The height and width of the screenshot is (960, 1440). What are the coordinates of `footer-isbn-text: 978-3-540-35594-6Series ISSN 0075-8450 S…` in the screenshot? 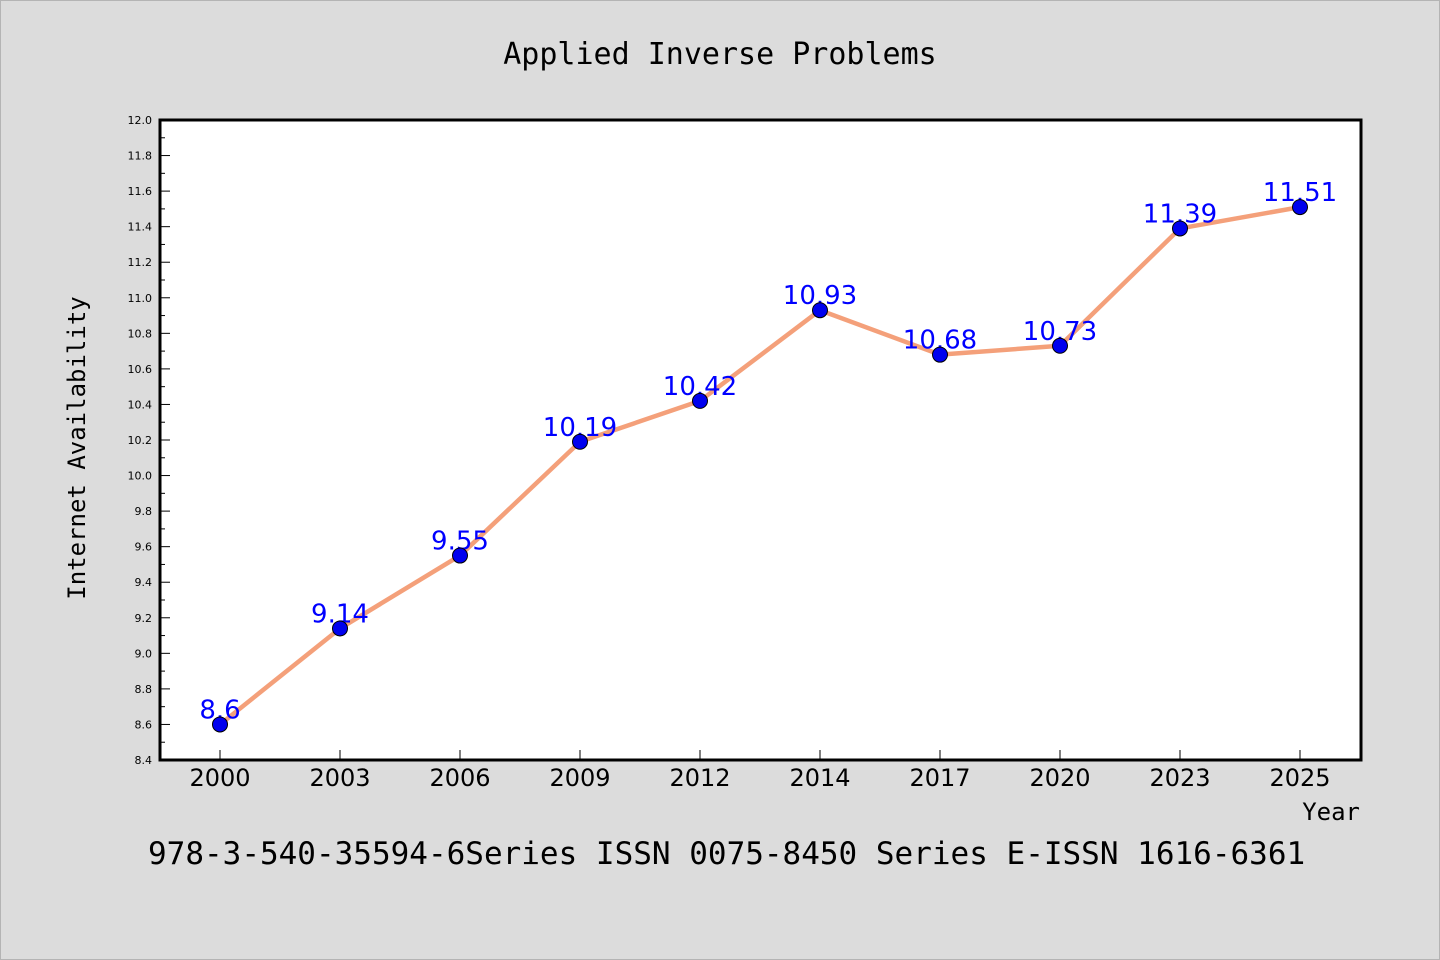 It's located at (726, 854).